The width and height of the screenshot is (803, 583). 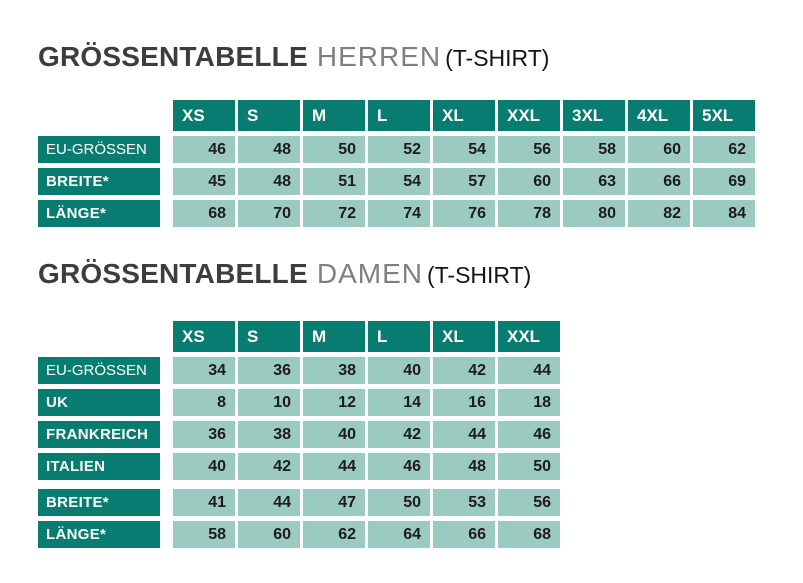 What do you see at coordinates (269, 402) in the screenshot?
I see `size-cell: 10` at bounding box center [269, 402].